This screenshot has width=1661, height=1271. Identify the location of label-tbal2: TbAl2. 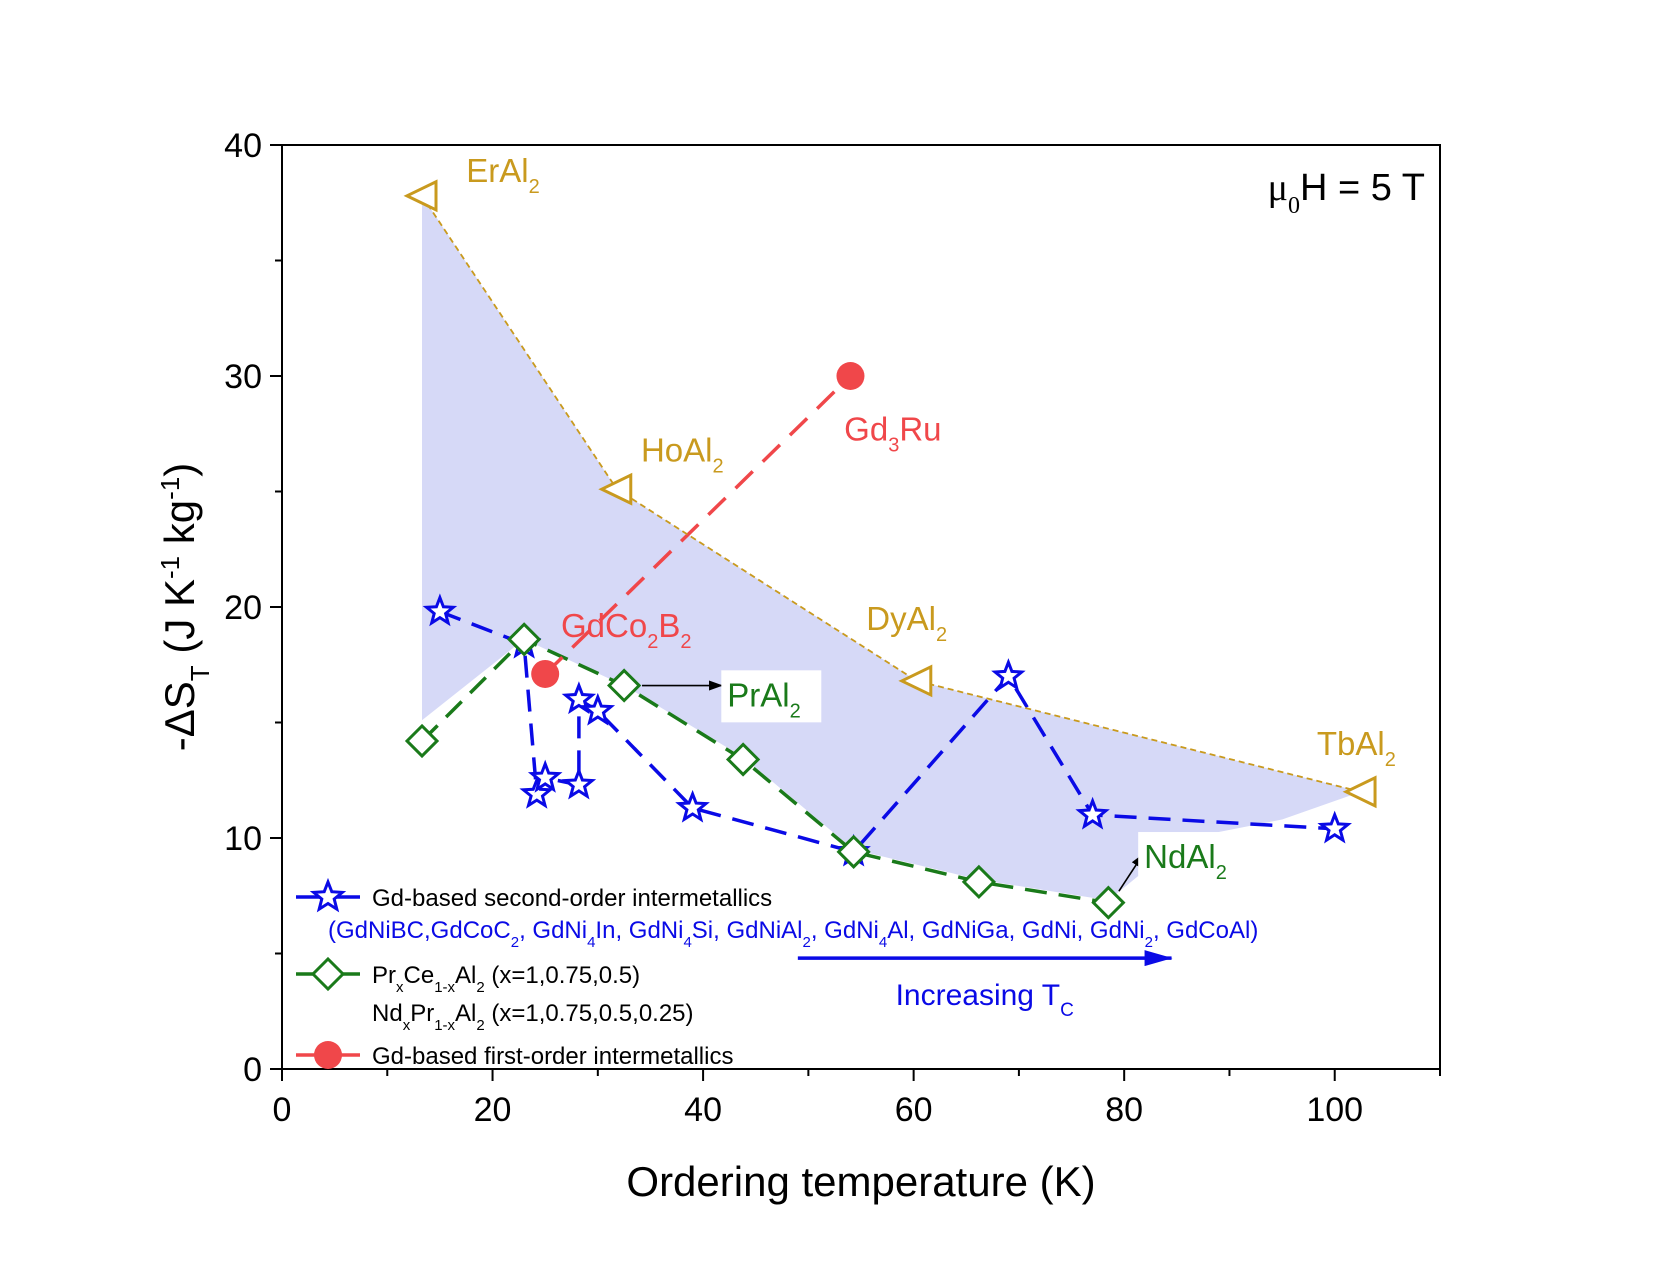
(1356, 748).